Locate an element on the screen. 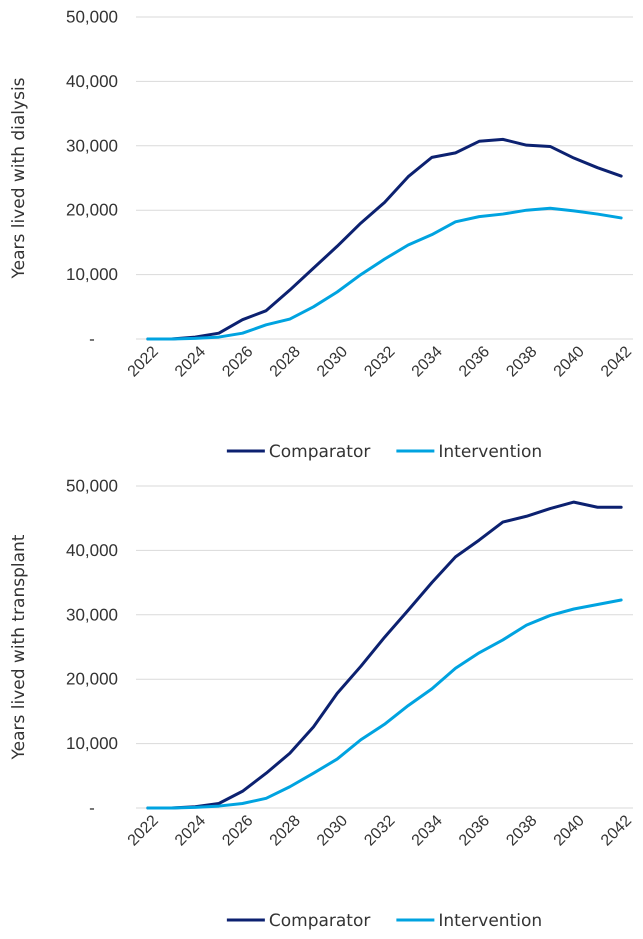 Image resolution: width=643 pixels, height=939 pixels. y-axis-title: Years lived with dialysis is located at coordinates (19, 178).